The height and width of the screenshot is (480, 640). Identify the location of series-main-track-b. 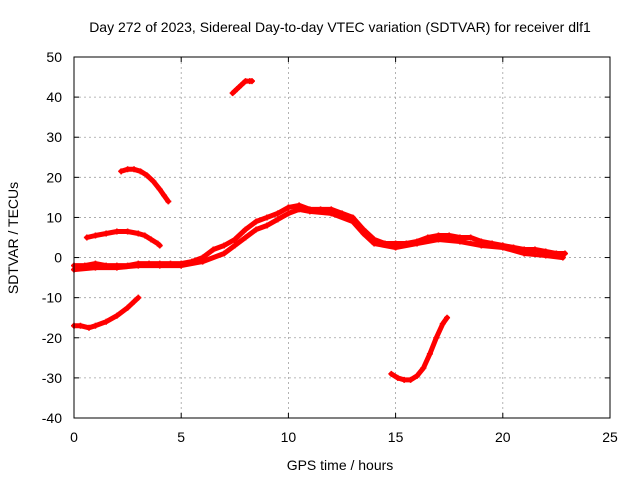
(318, 239).